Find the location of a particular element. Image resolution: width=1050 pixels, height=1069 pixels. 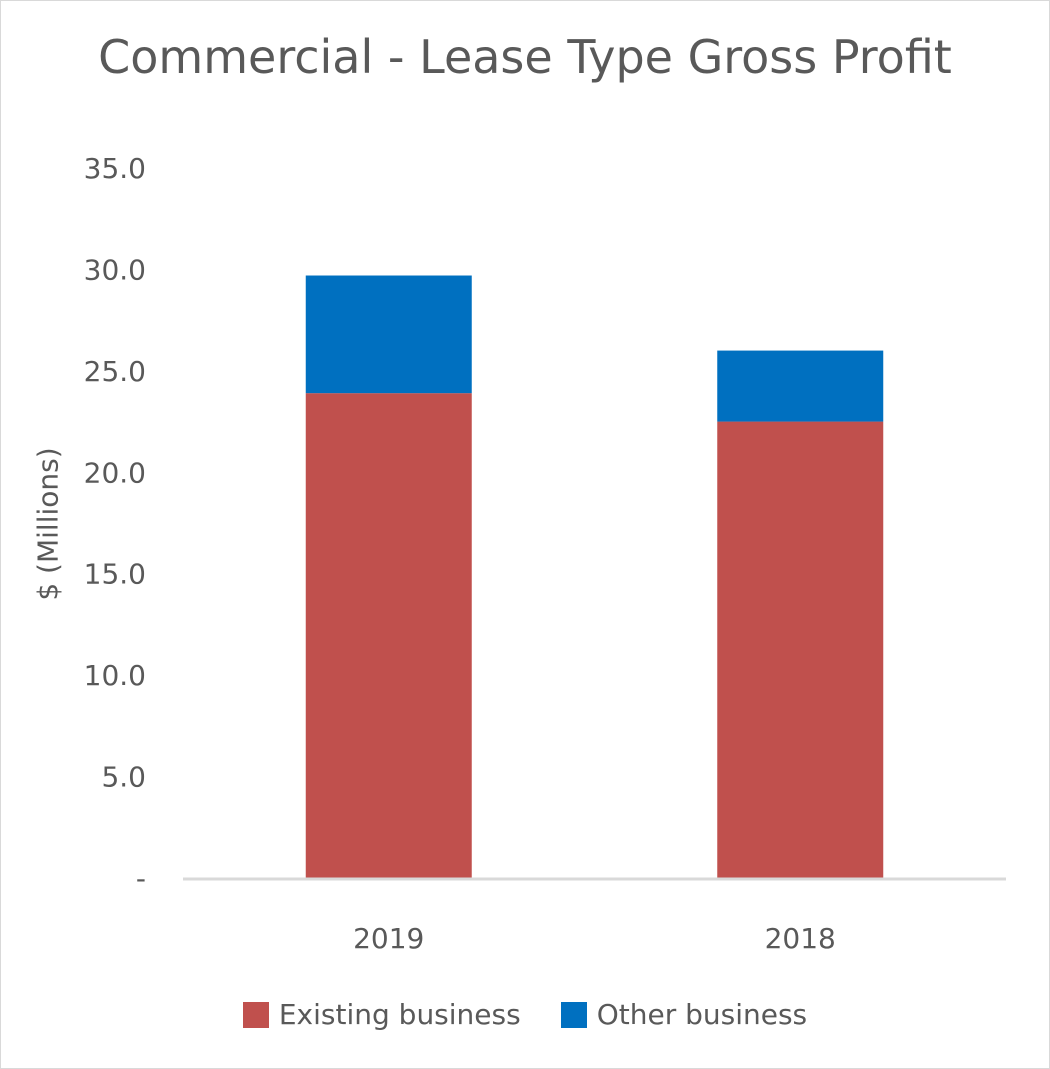

bar-other-business-2018 is located at coordinates (800, 386).